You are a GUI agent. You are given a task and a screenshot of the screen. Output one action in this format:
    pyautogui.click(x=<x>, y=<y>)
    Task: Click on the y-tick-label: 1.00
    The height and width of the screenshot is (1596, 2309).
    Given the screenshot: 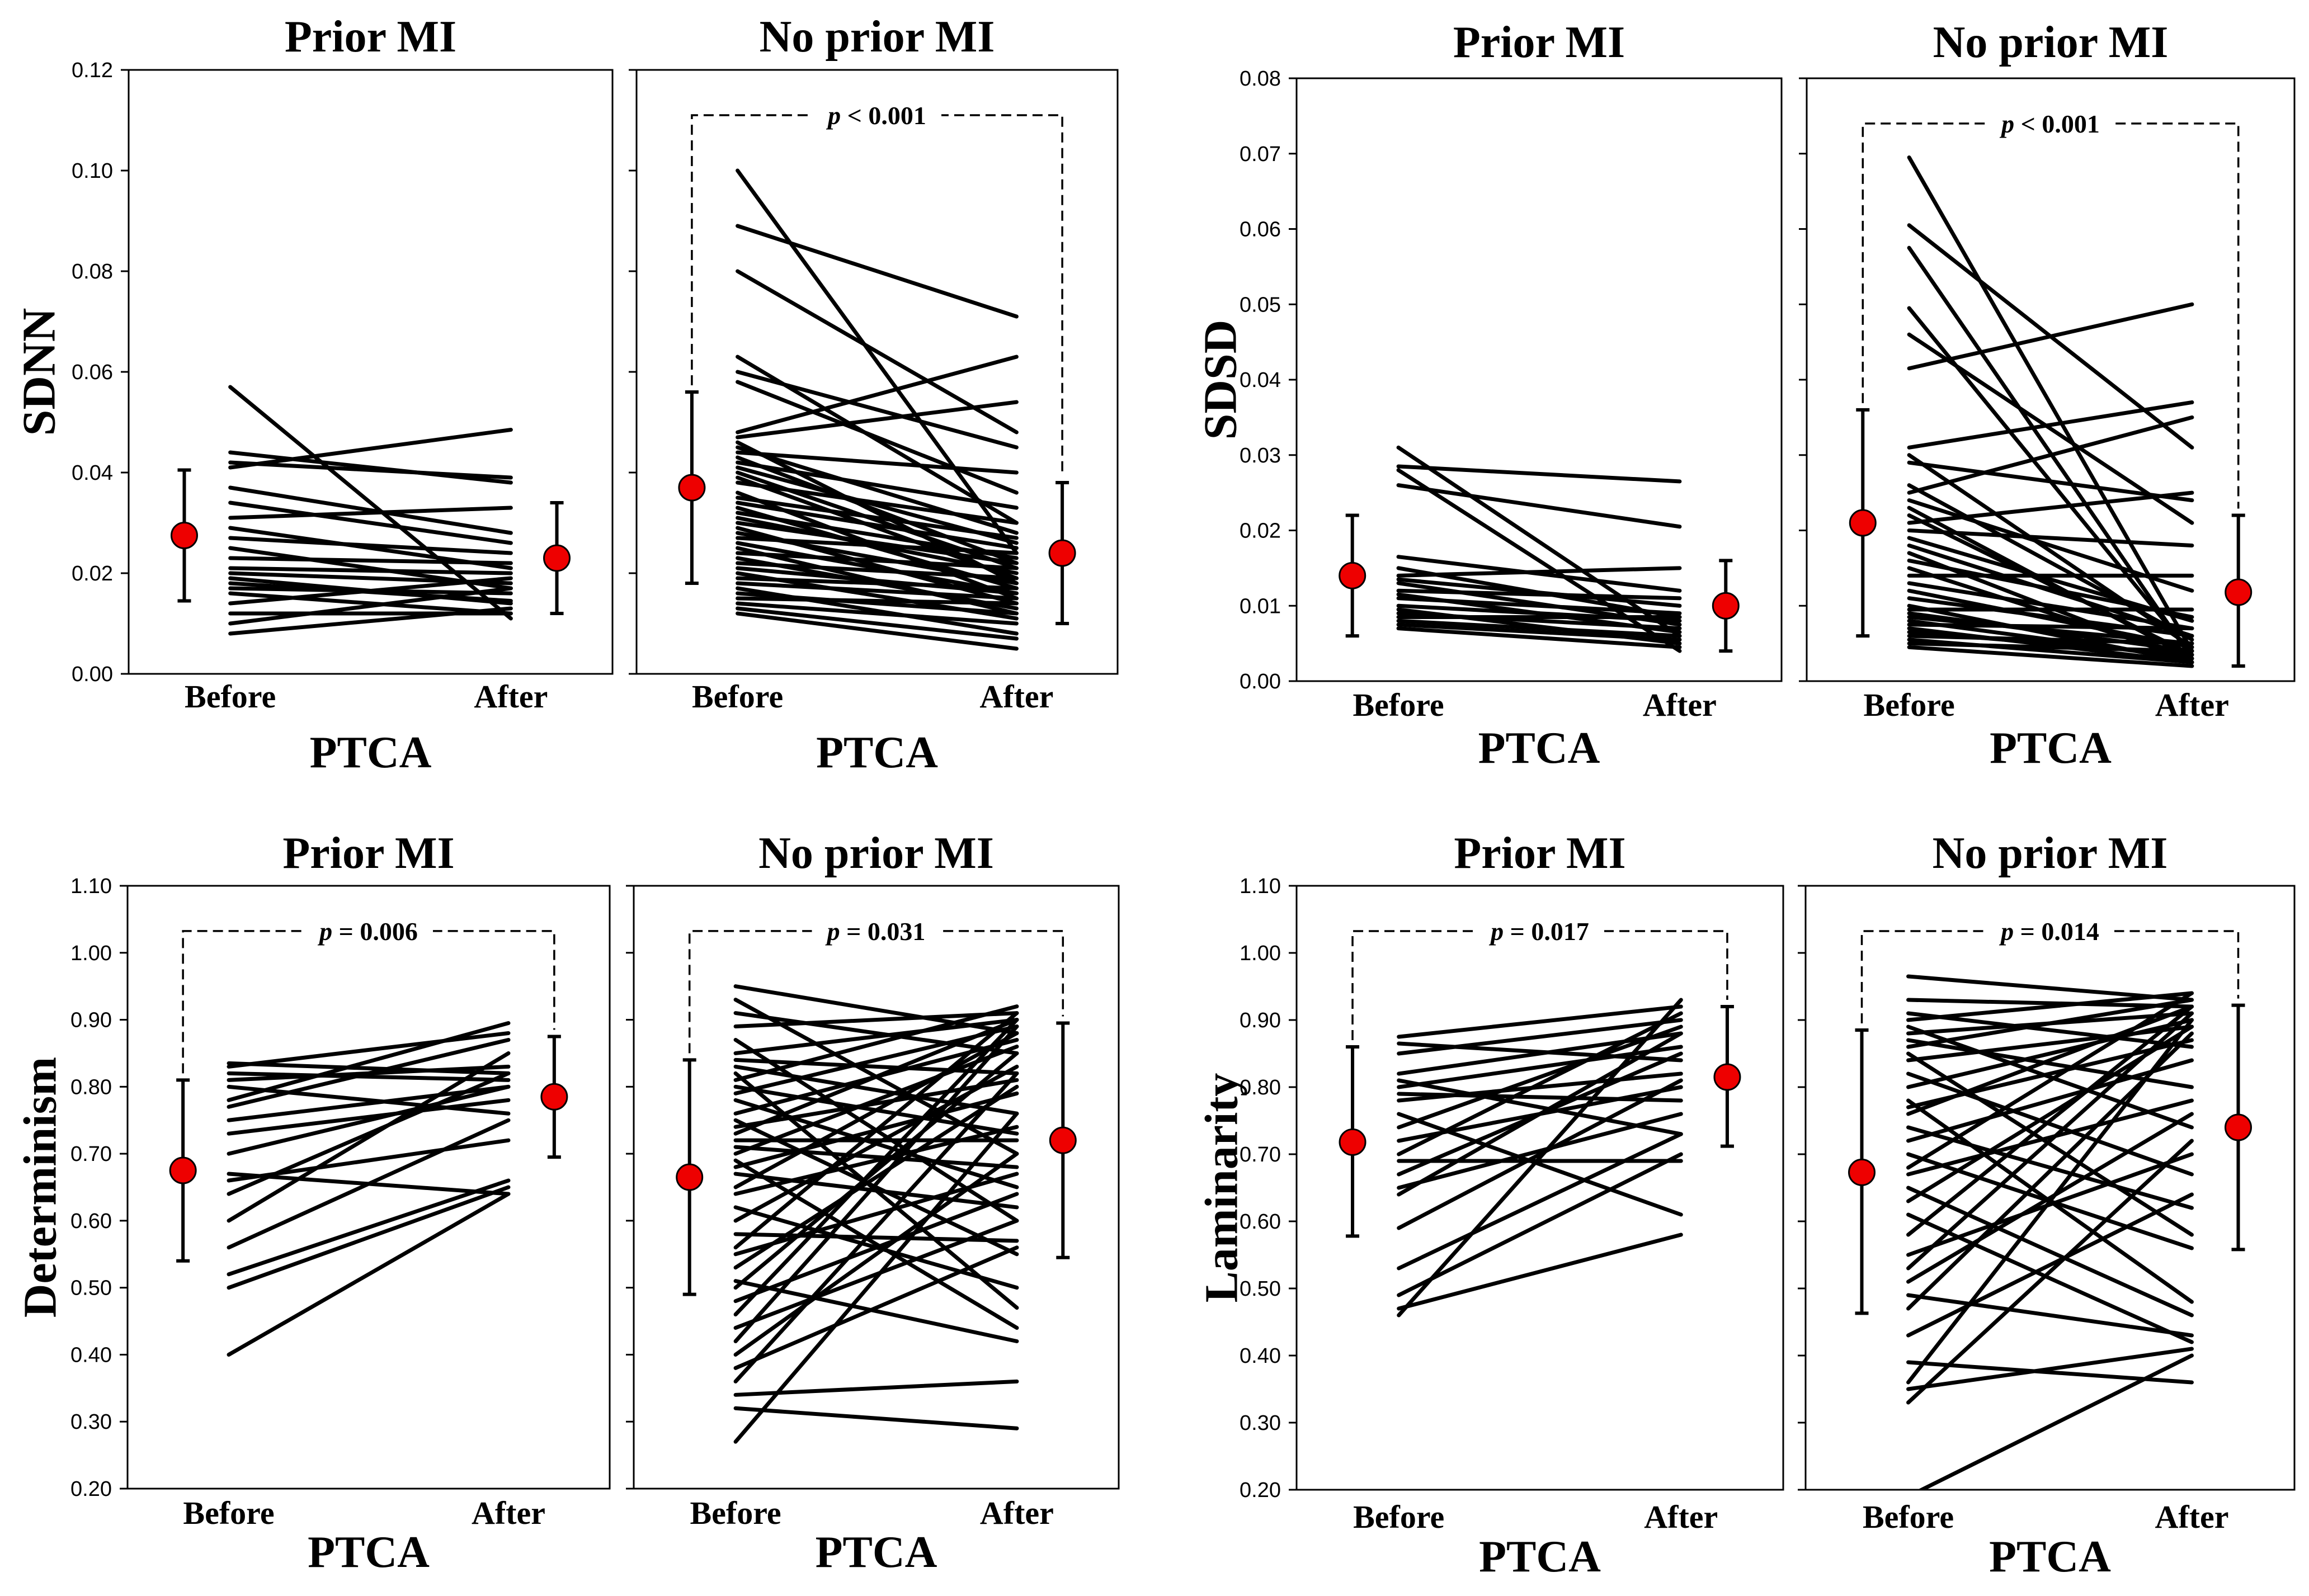 What is the action you would take?
    pyautogui.click(x=1261, y=953)
    